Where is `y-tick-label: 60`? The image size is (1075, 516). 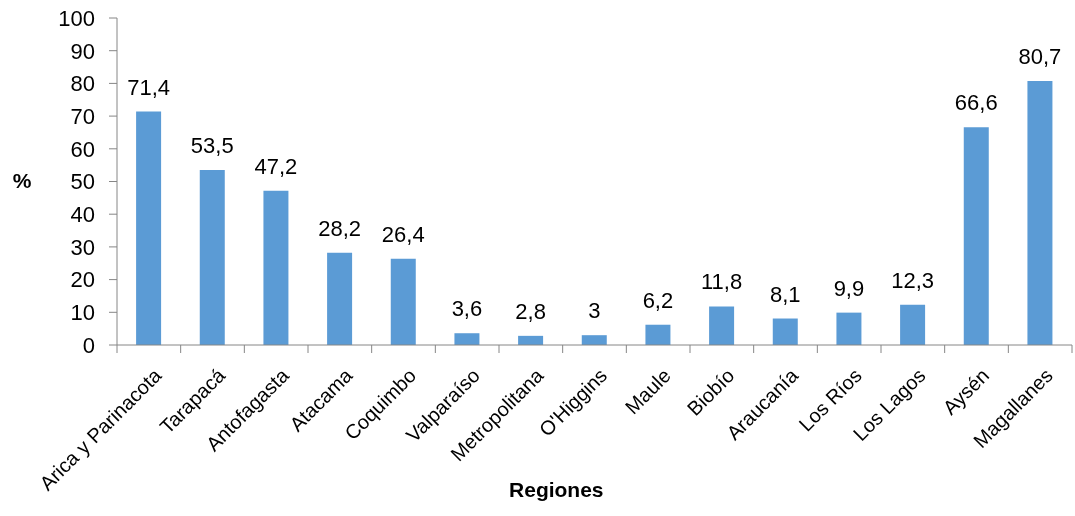 y-tick-label: 60 is located at coordinates (82, 149).